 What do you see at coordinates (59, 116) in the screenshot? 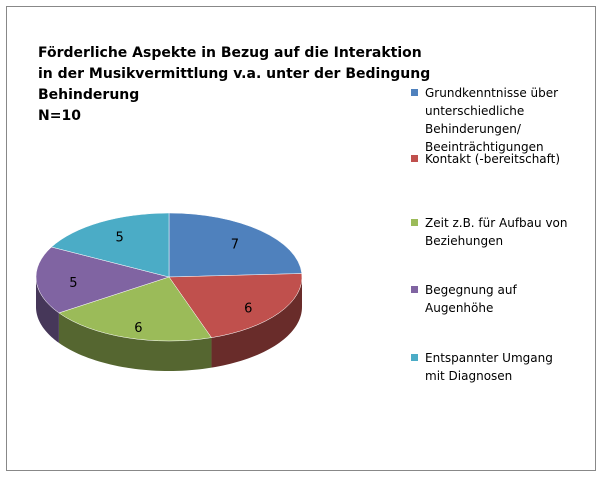
I see `chart-title: N=10` at bounding box center [59, 116].